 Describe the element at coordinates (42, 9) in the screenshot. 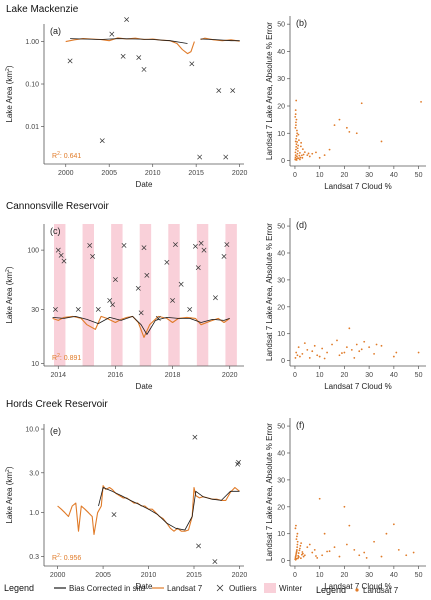

I see `title-lake-mackenzie: Lake Mackenzie` at that location.